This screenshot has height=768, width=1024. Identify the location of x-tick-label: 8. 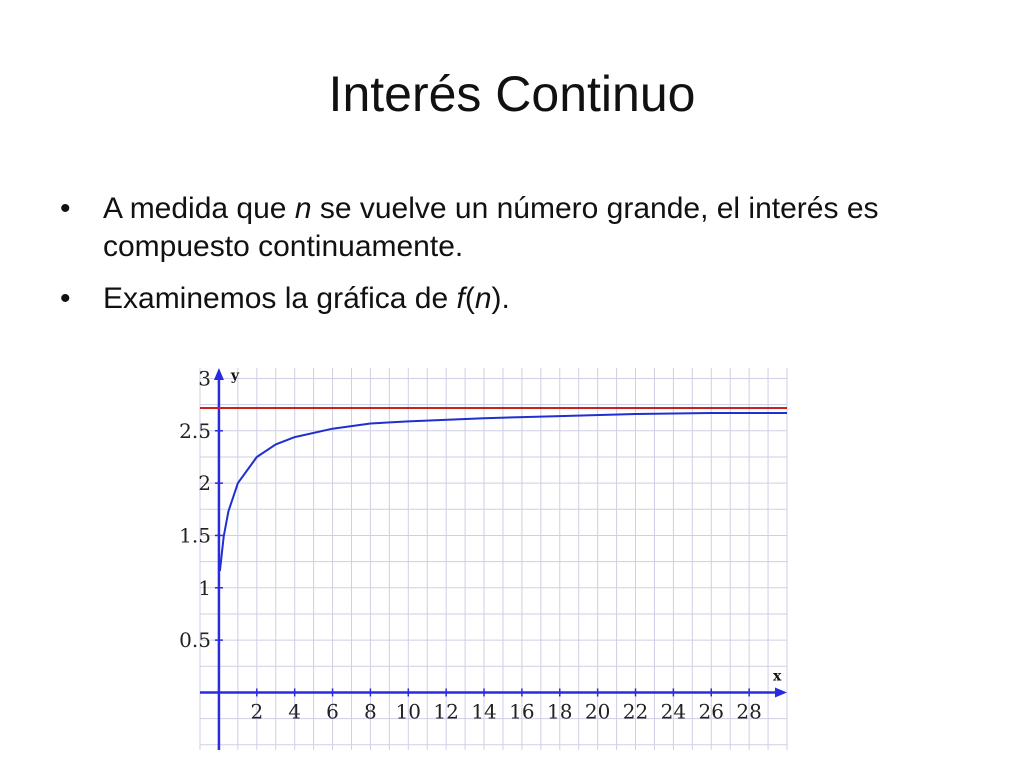
(370, 711).